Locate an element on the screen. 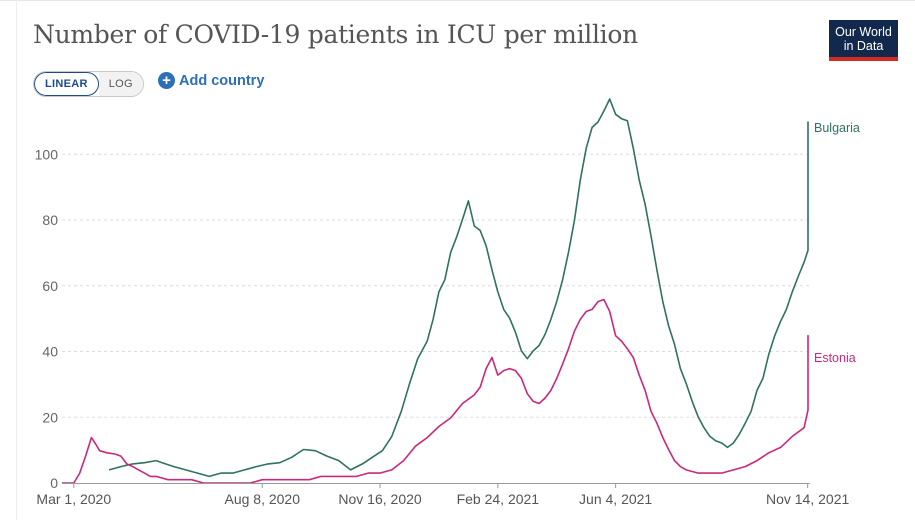  series-label-estonia: Estonia is located at coordinates (835, 358).